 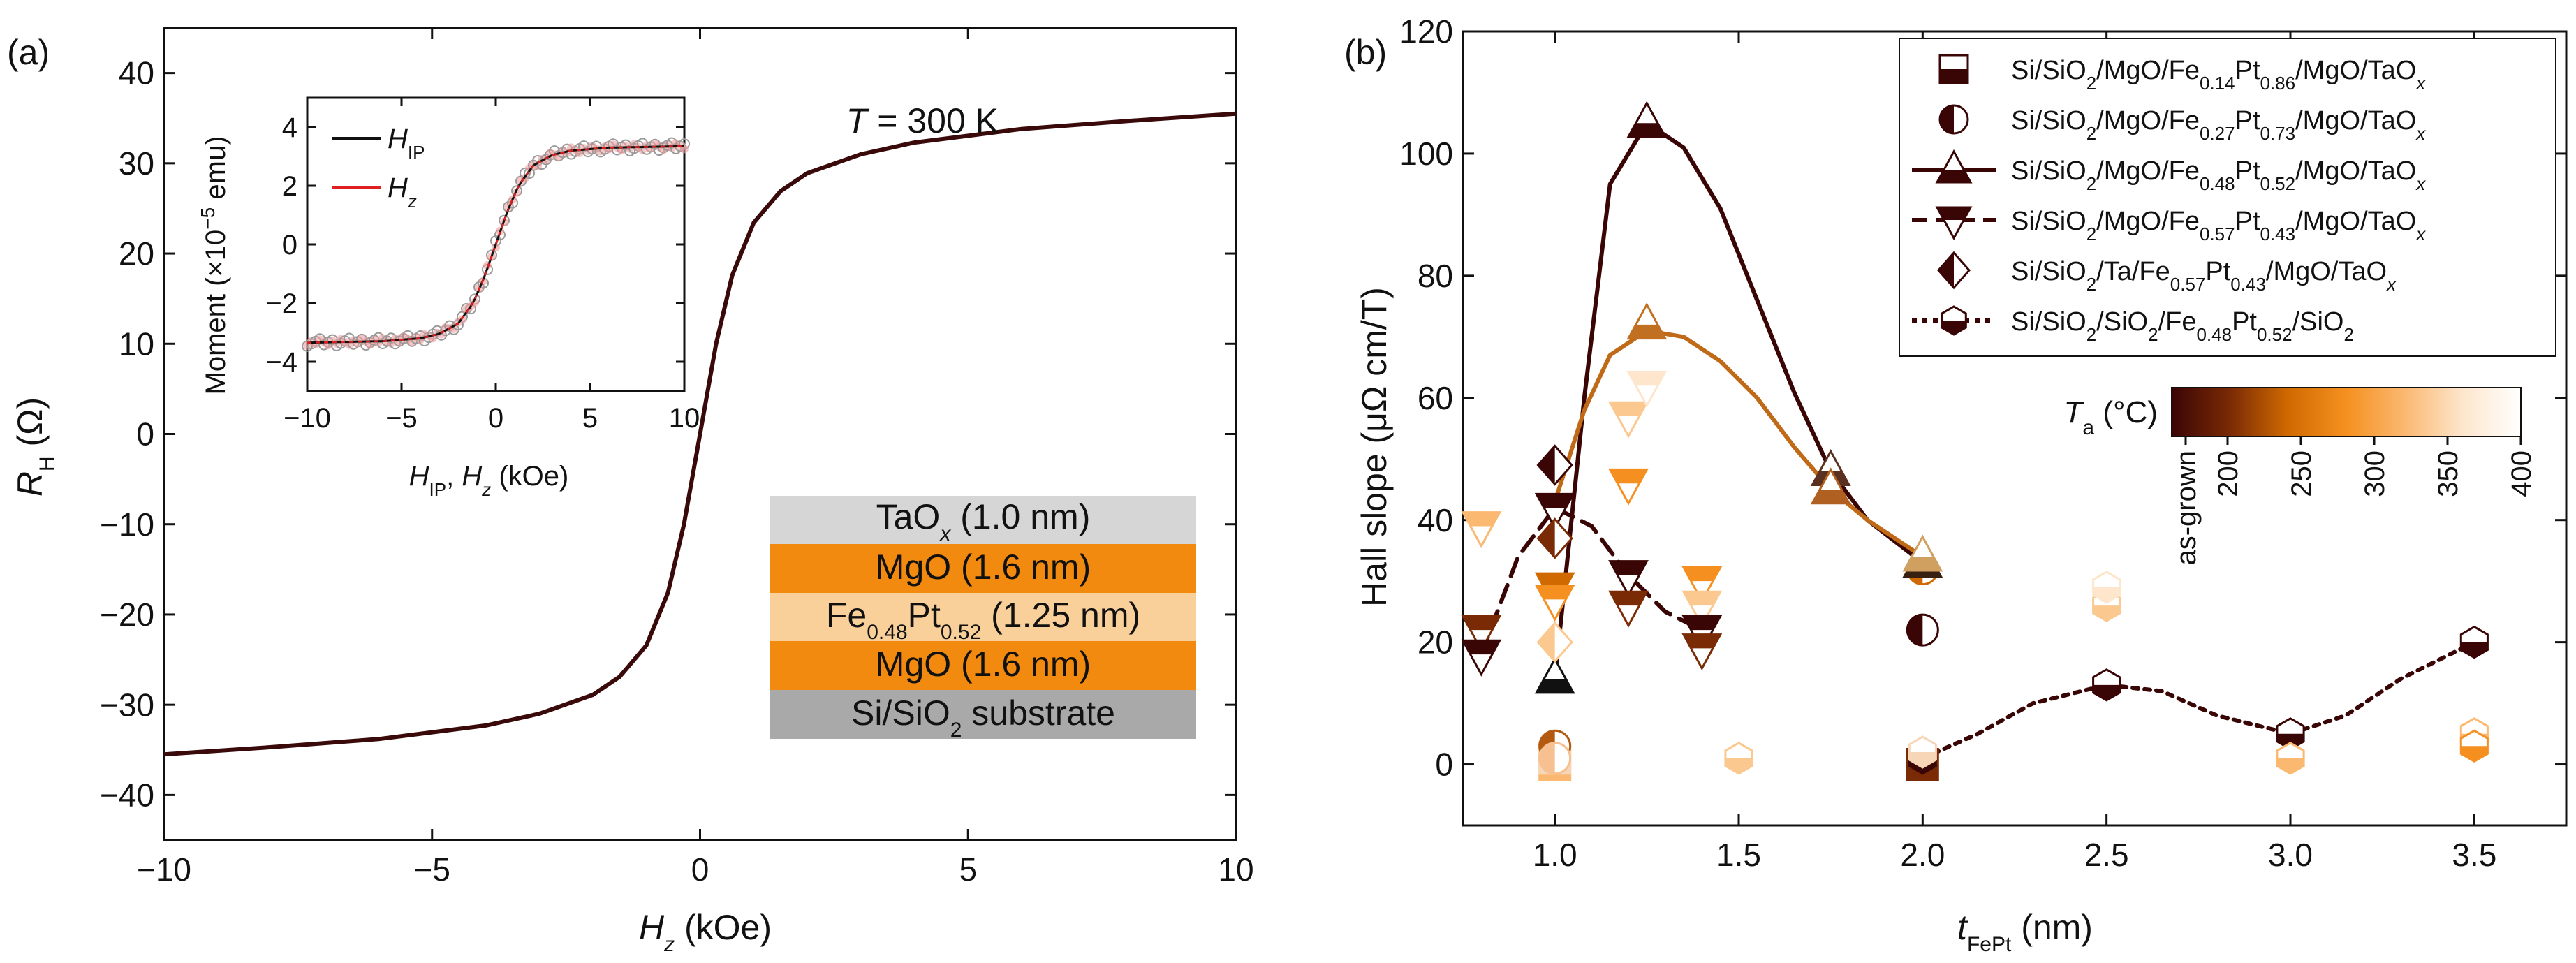 What do you see at coordinates (406, 143) in the screenshot?
I see `inset-legend-label-hip: HIP` at bounding box center [406, 143].